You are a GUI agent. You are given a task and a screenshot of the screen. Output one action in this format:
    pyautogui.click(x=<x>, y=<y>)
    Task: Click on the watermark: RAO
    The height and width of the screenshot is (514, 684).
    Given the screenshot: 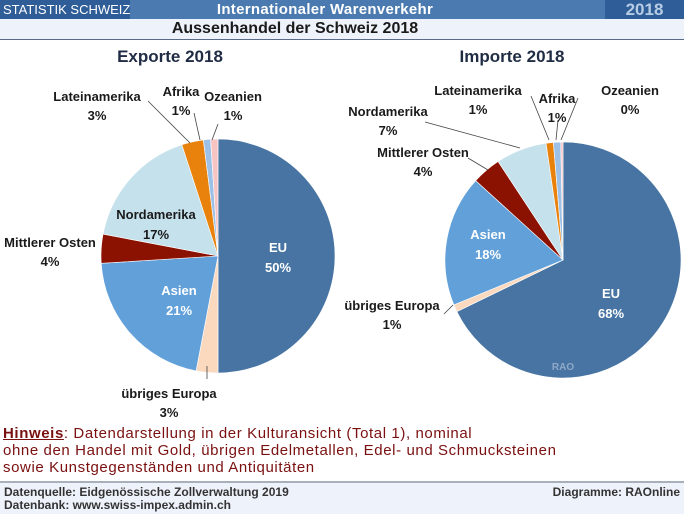 What is the action you would take?
    pyautogui.click(x=563, y=367)
    